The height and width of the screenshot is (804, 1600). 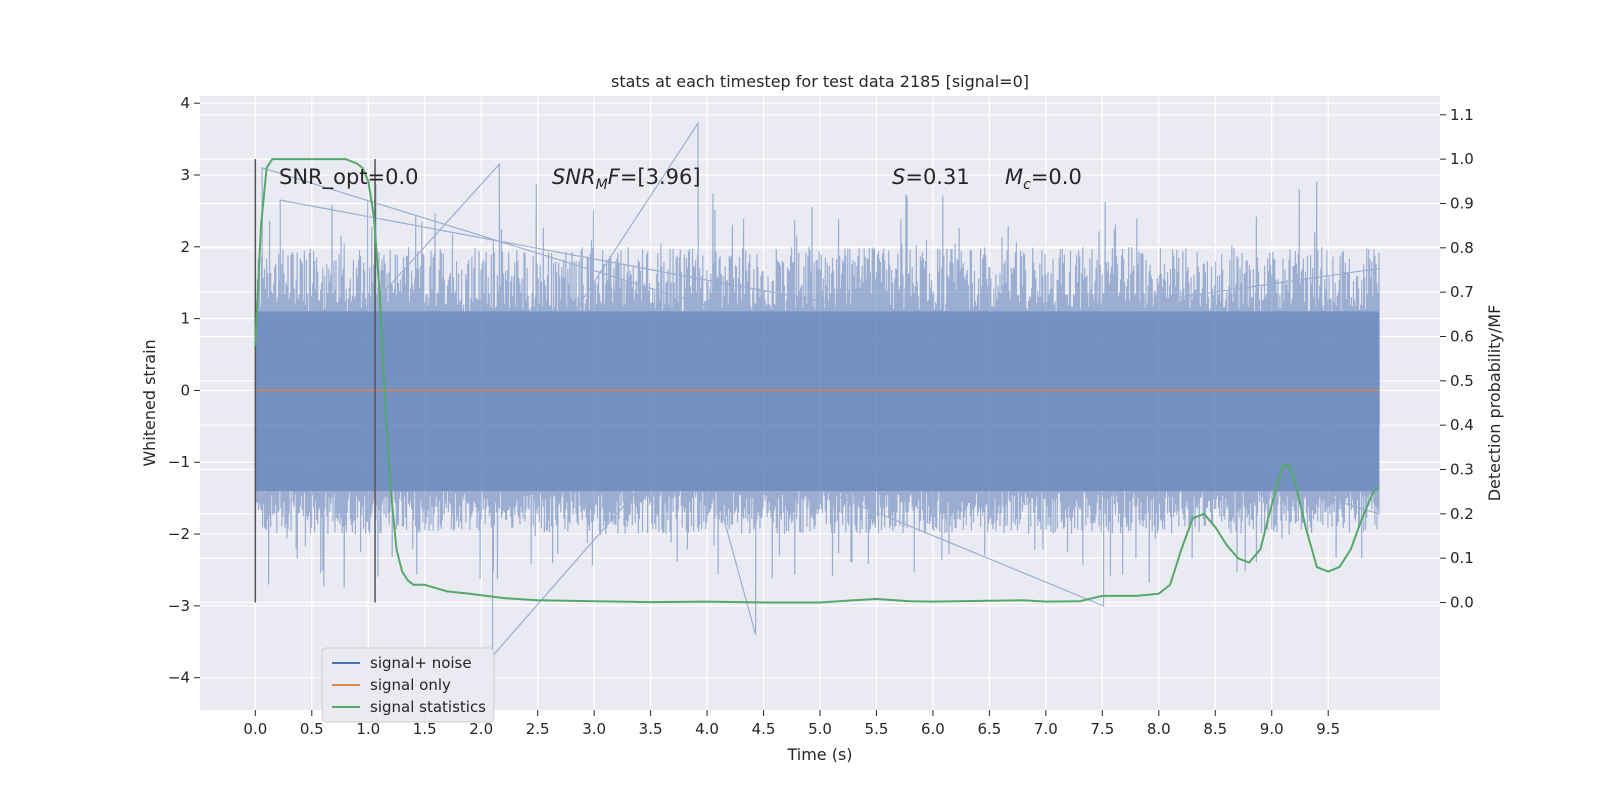 What do you see at coordinates (937, 177) in the screenshot?
I see `s-value: =0.31` at bounding box center [937, 177].